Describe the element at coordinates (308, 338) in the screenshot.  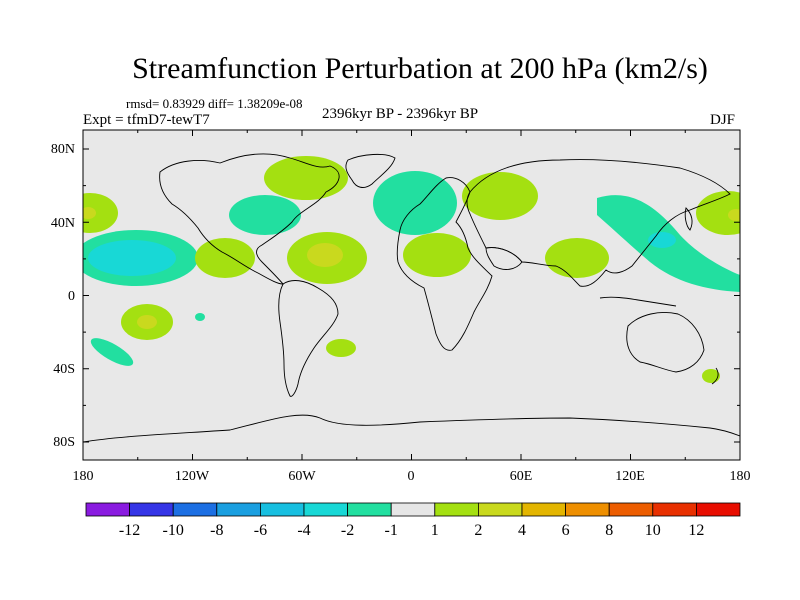
I see `coast-south-america` at that location.